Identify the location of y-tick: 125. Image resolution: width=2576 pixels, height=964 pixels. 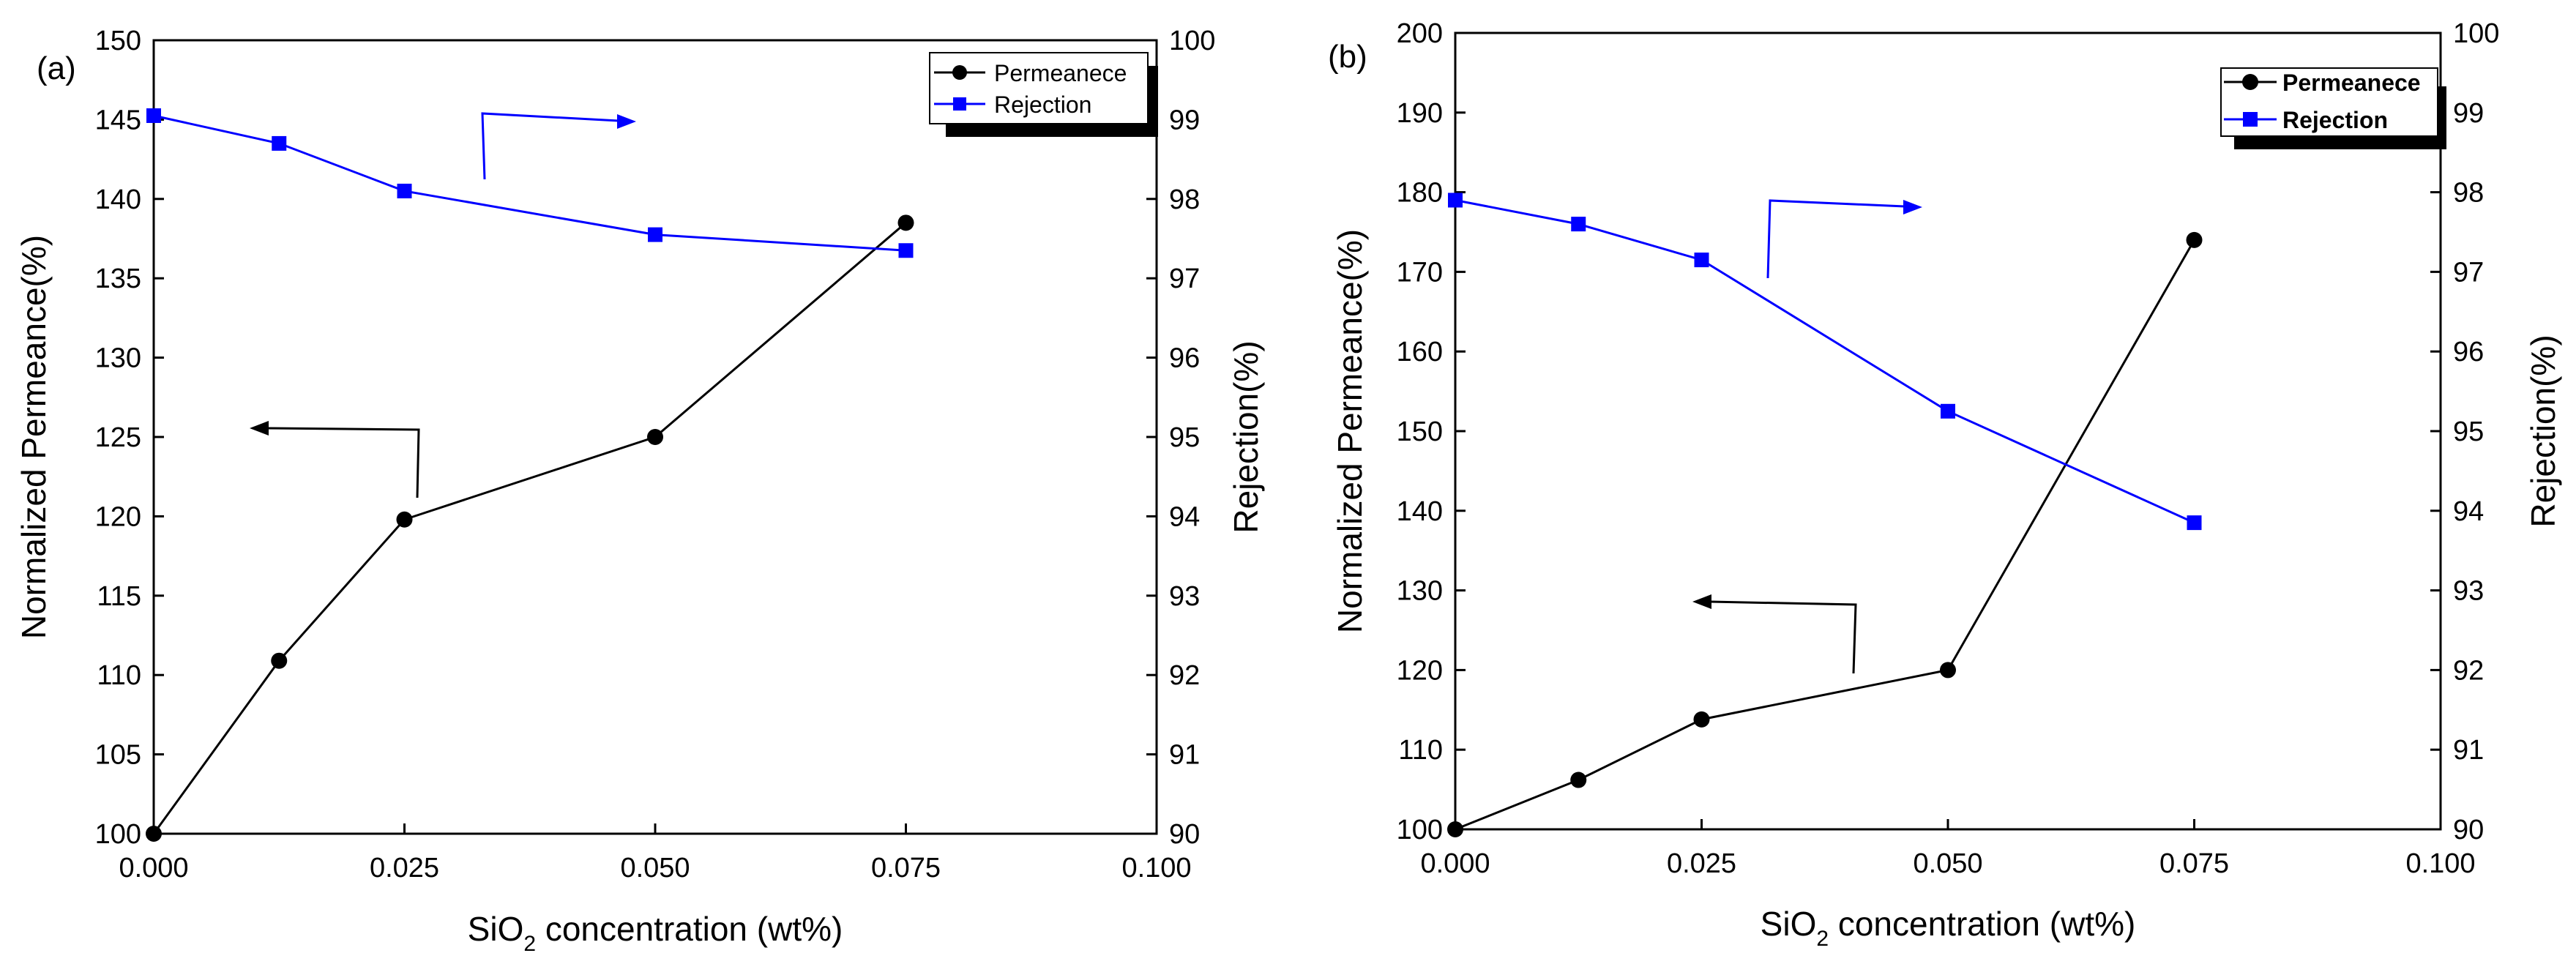
(129, 437).